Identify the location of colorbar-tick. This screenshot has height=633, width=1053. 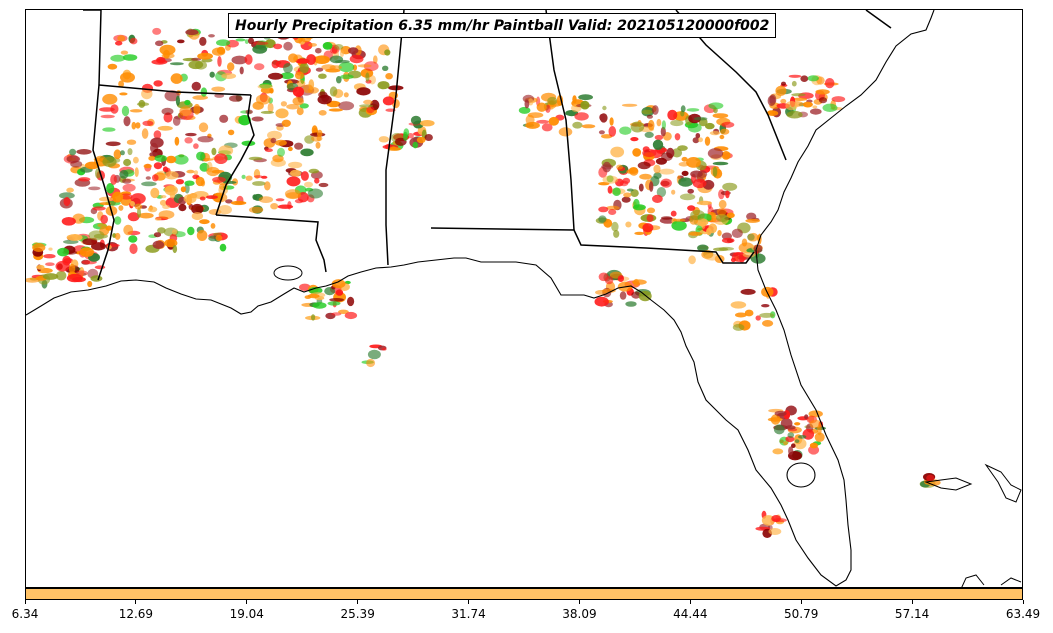
(912, 602).